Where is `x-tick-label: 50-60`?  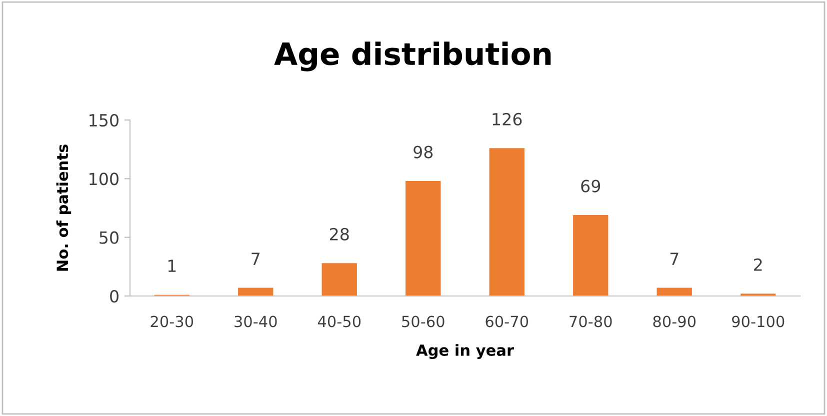
x-tick-label: 50-60 is located at coordinates (423, 322).